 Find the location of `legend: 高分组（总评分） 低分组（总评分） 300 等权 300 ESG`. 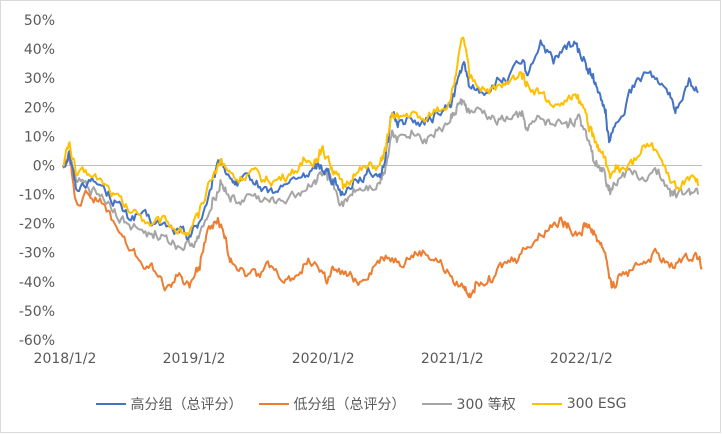

legend: 高分组（总评分） 低分组（总评分） 300 等权 300 ESG is located at coordinates (361, 404).